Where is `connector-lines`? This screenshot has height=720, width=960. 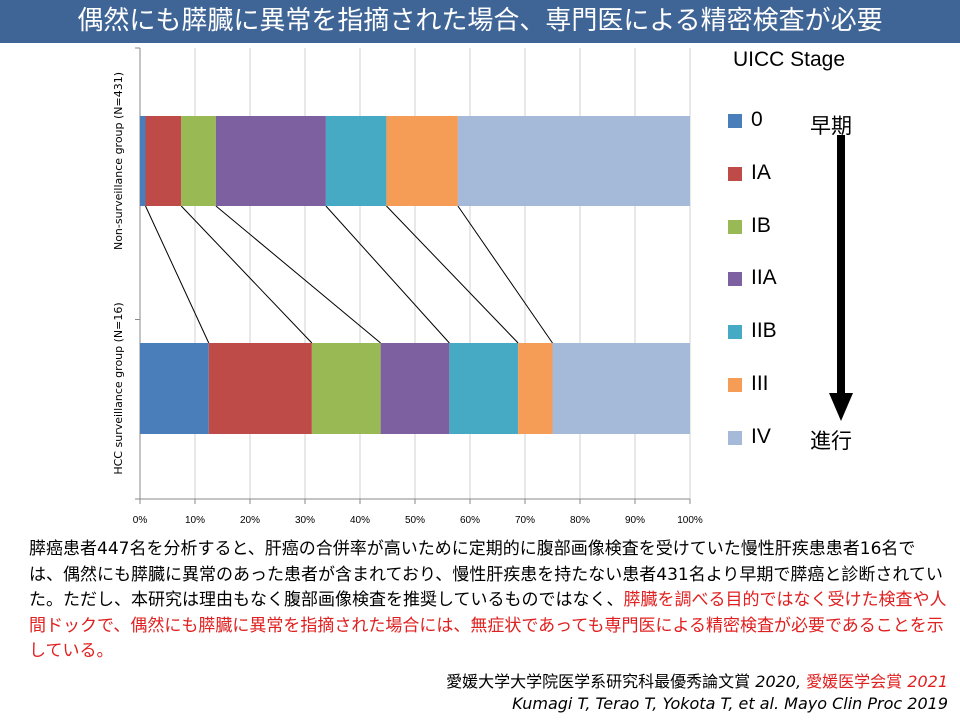 connector-lines is located at coordinates (349, 274).